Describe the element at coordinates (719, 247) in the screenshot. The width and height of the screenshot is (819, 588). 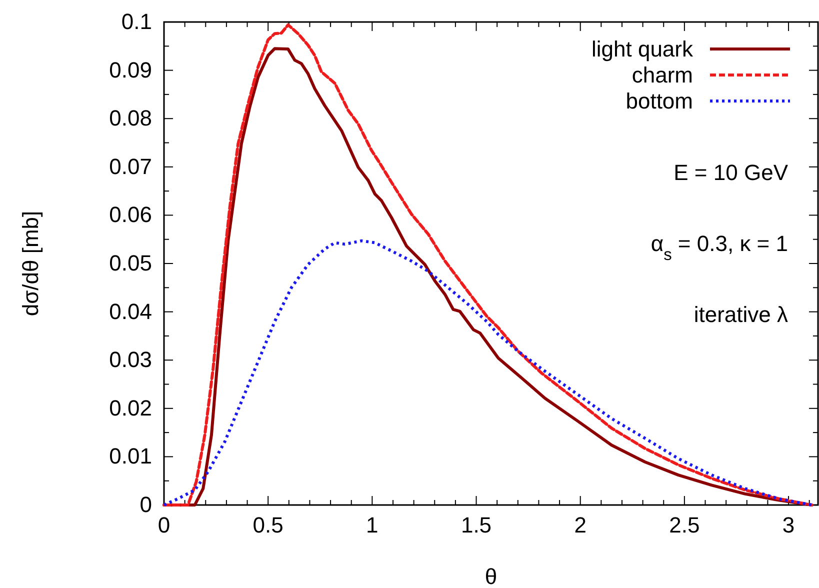
I see `annotation: α$_{s}$ = 0.3, κ = 1` at that location.